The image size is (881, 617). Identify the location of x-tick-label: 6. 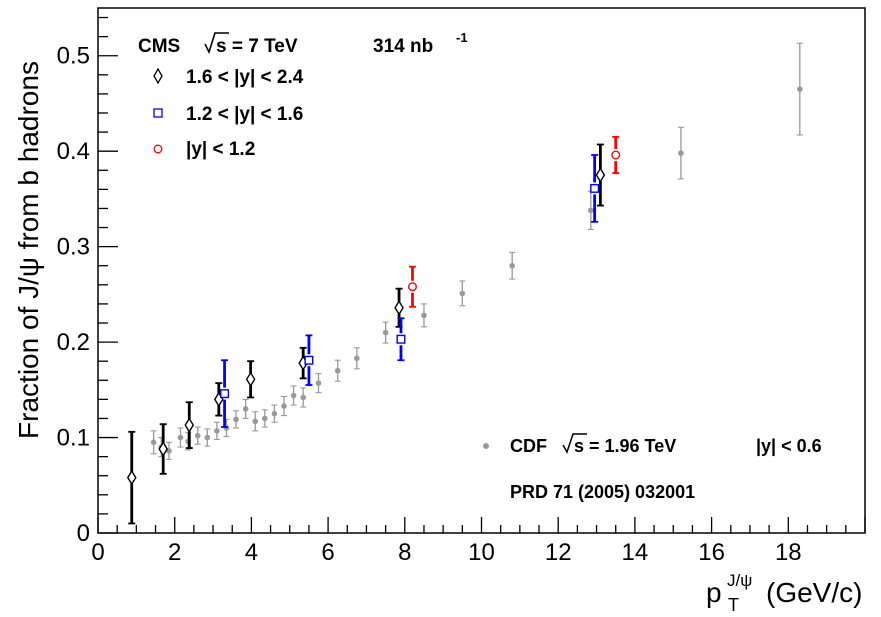
(327, 552).